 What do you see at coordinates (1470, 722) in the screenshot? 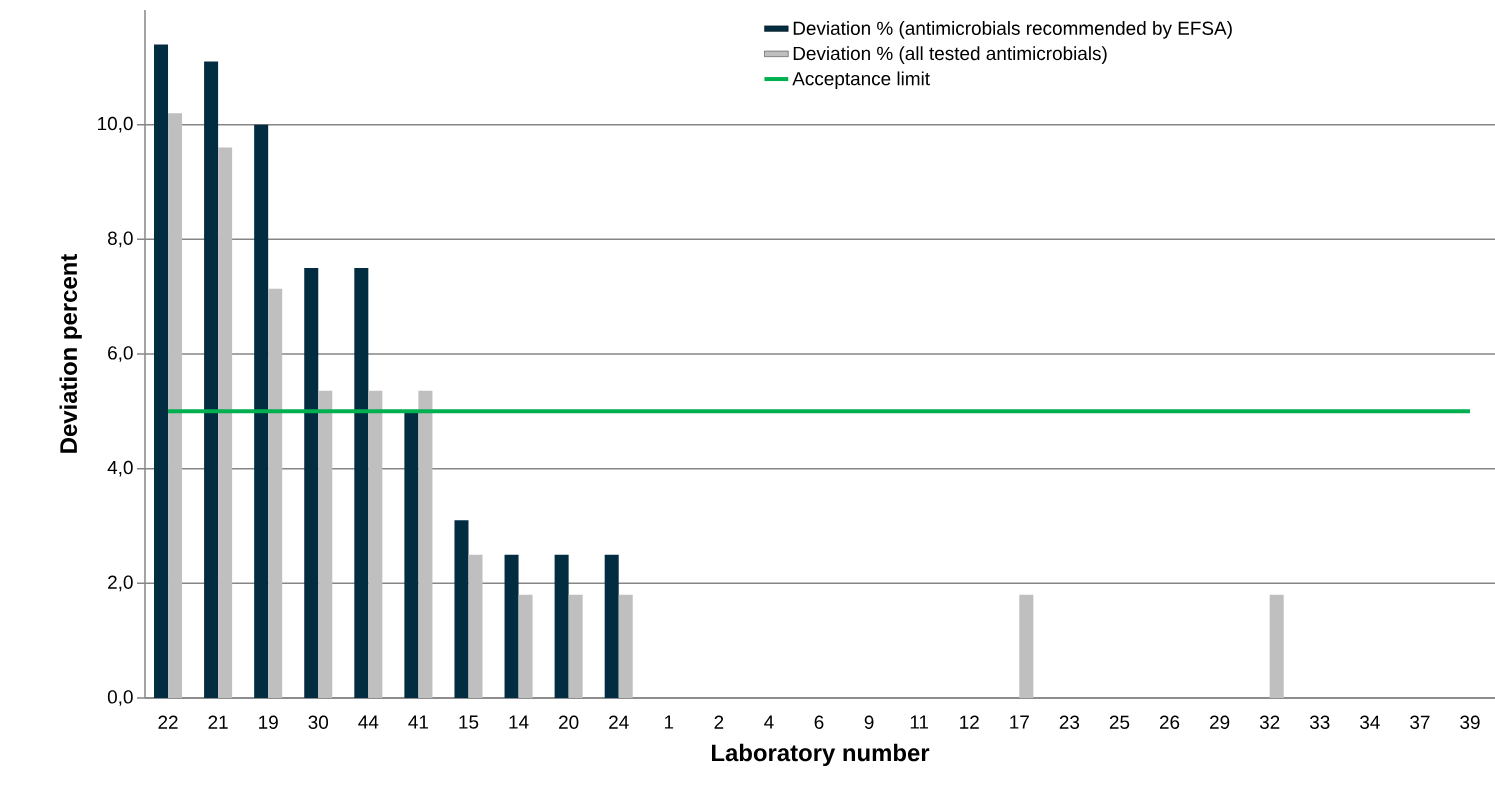
I see `x-tick-label: 39` at bounding box center [1470, 722].